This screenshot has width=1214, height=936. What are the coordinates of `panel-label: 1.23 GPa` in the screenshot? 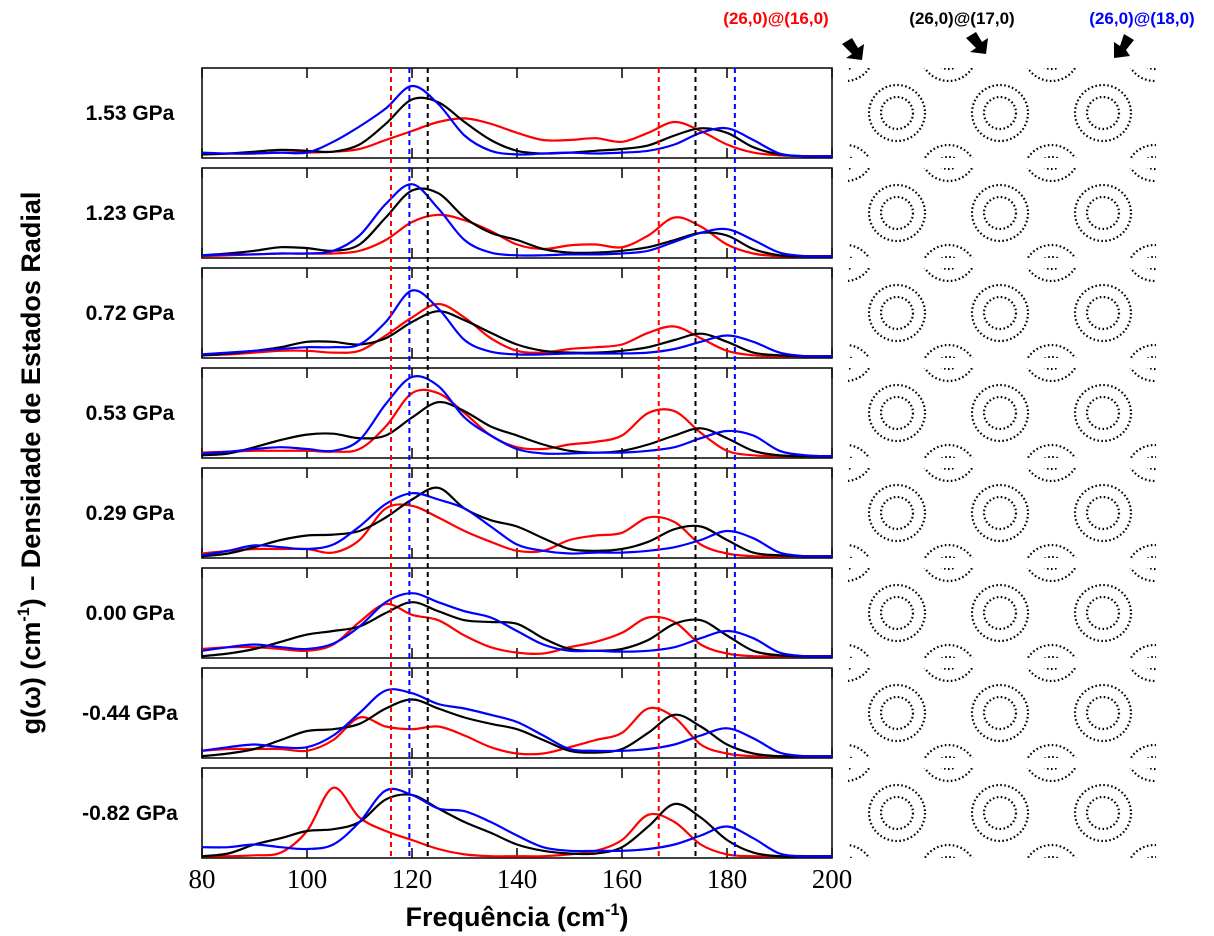 It's located at (130, 213).